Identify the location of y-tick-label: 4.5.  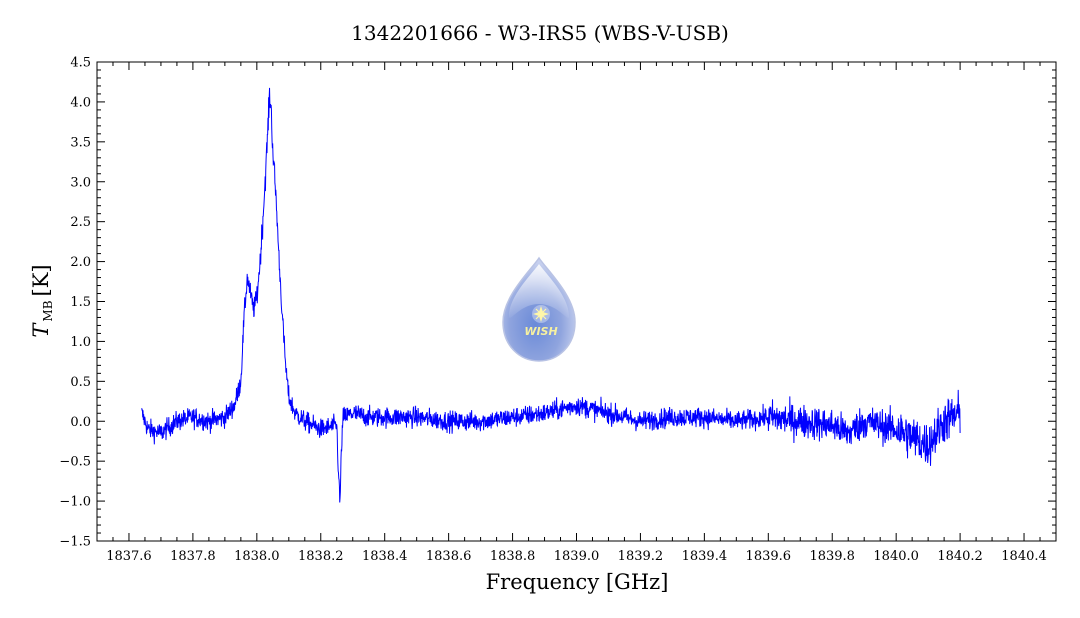
(80, 63).